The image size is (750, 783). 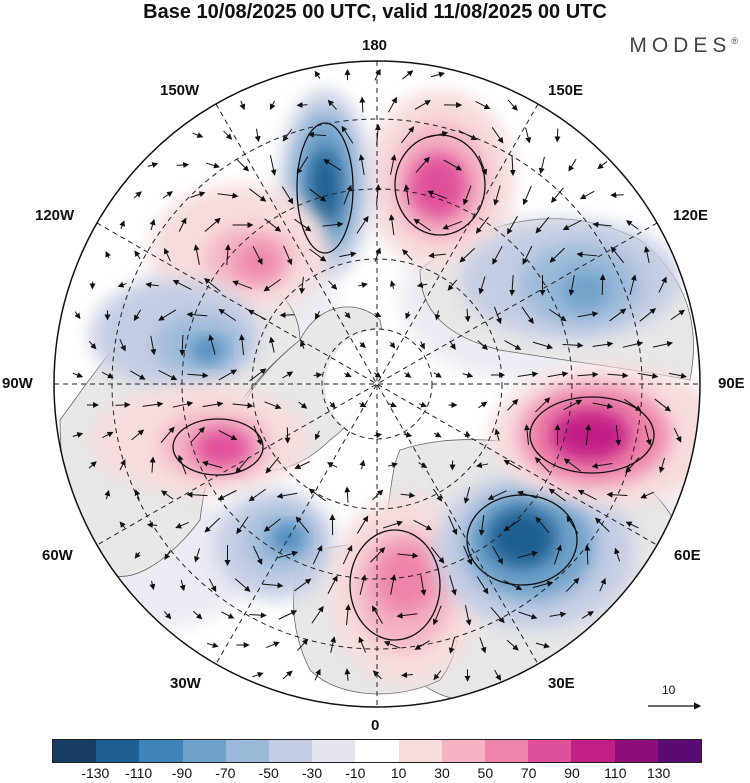 I want to click on colorbar-tick-label: 130, so click(x=658, y=773).